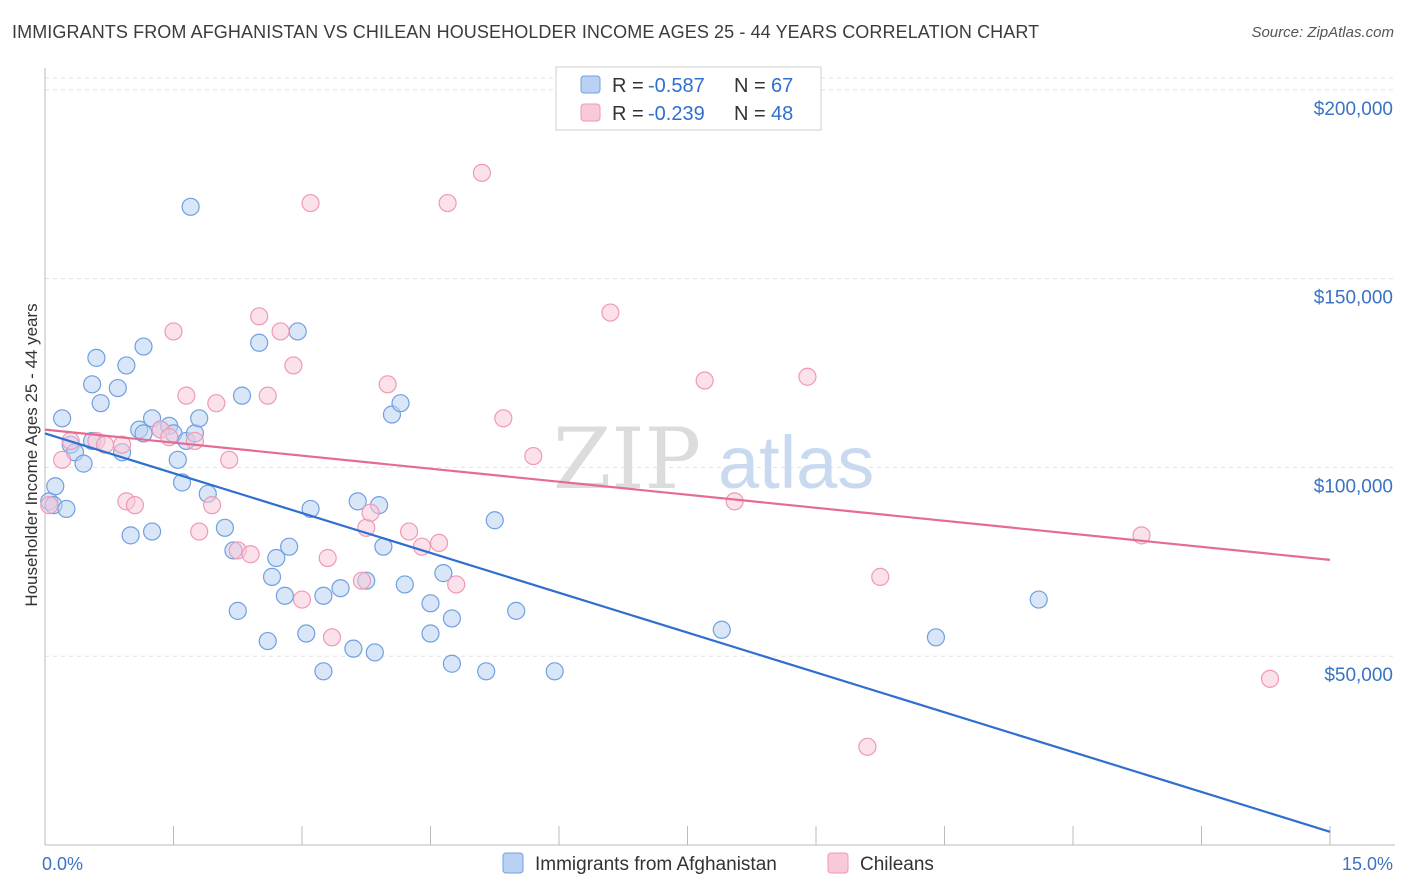 This screenshot has width=1406, height=892. I want to click on legend-n-value-2: 48, so click(782, 114).